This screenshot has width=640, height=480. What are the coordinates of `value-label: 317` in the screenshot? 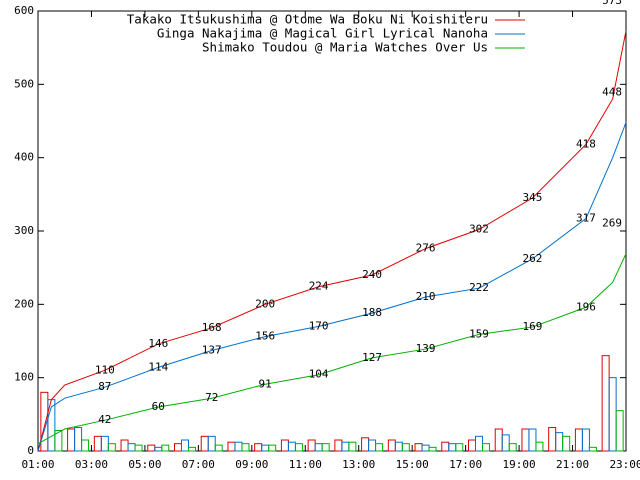 It's located at (586, 218).